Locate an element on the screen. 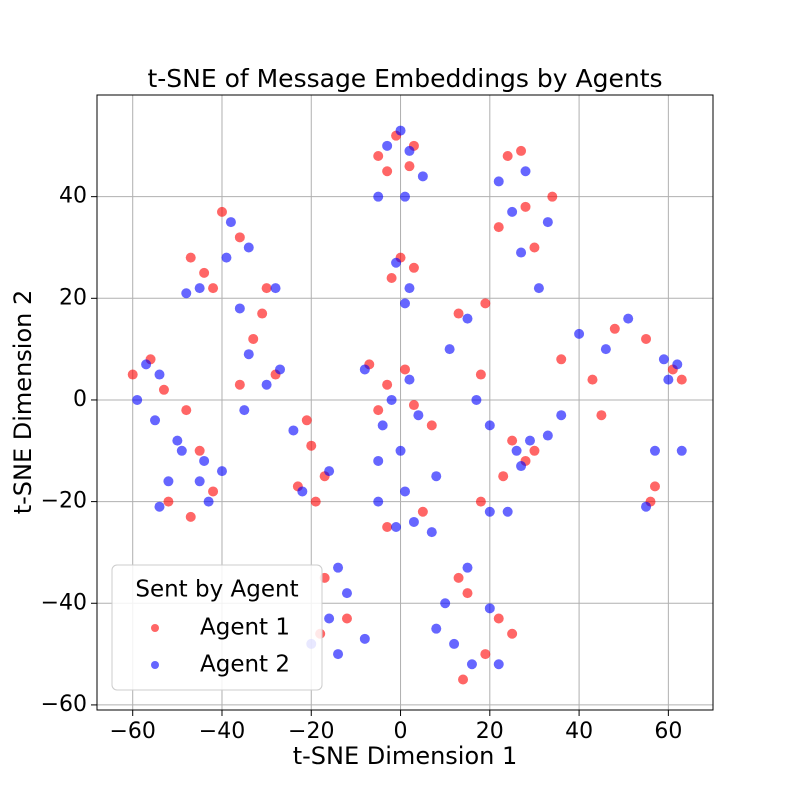 This screenshot has height=793, width=793. y-tick-label: −60 is located at coordinates (64, 704).